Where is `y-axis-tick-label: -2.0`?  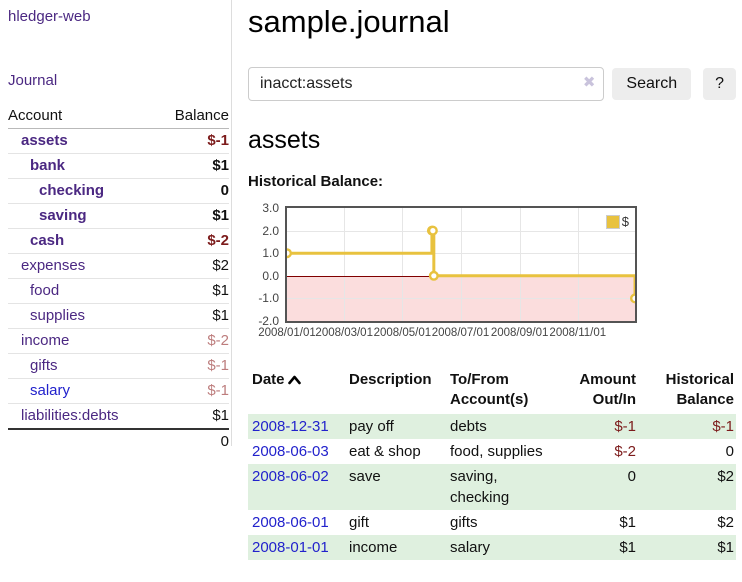 y-axis-tick-label: -2.0 is located at coordinates (268, 321).